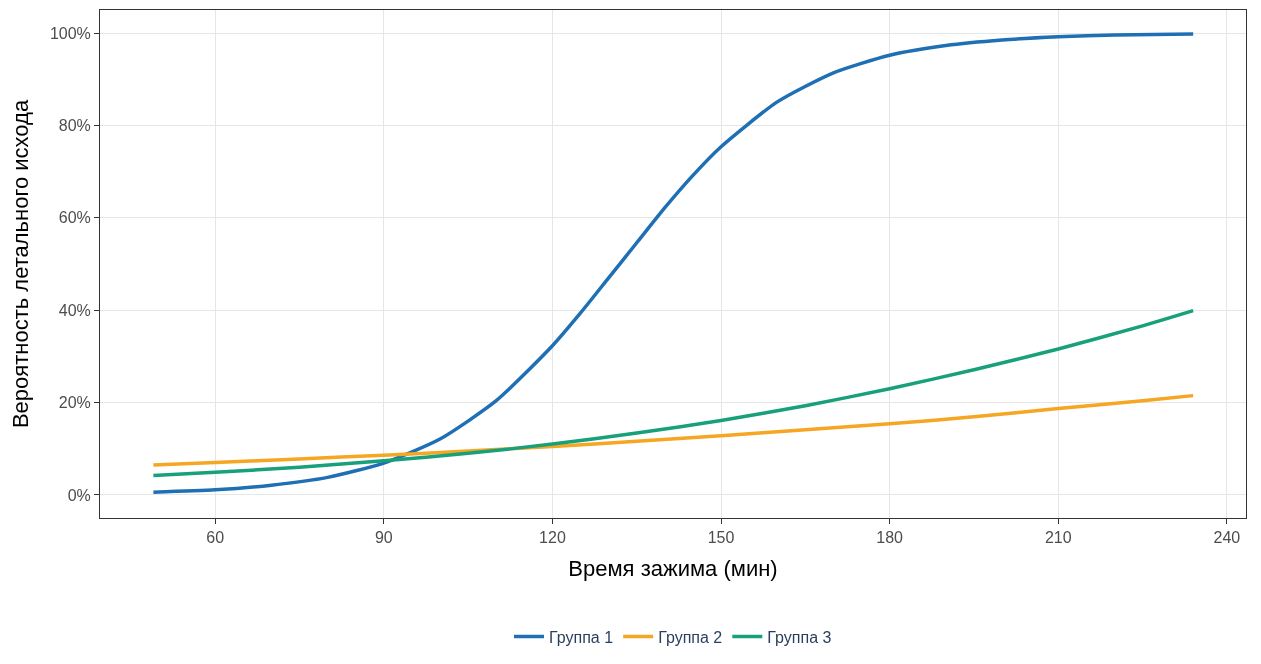  What do you see at coordinates (690, 637) in the screenshot?
I see `legend-label: Группа 2` at bounding box center [690, 637].